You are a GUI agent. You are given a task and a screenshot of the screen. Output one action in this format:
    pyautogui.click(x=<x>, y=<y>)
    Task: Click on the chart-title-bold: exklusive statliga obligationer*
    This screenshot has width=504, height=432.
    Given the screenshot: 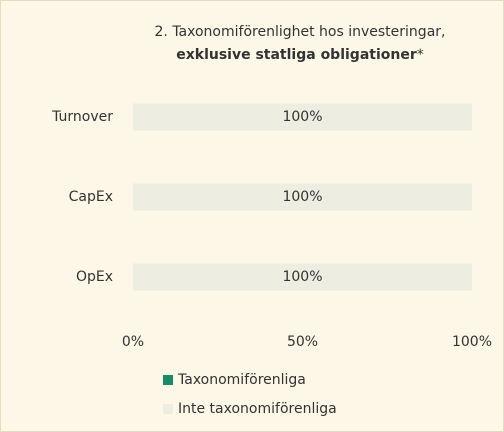 What is the action you would take?
    pyautogui.click(x=300, y=55)
    